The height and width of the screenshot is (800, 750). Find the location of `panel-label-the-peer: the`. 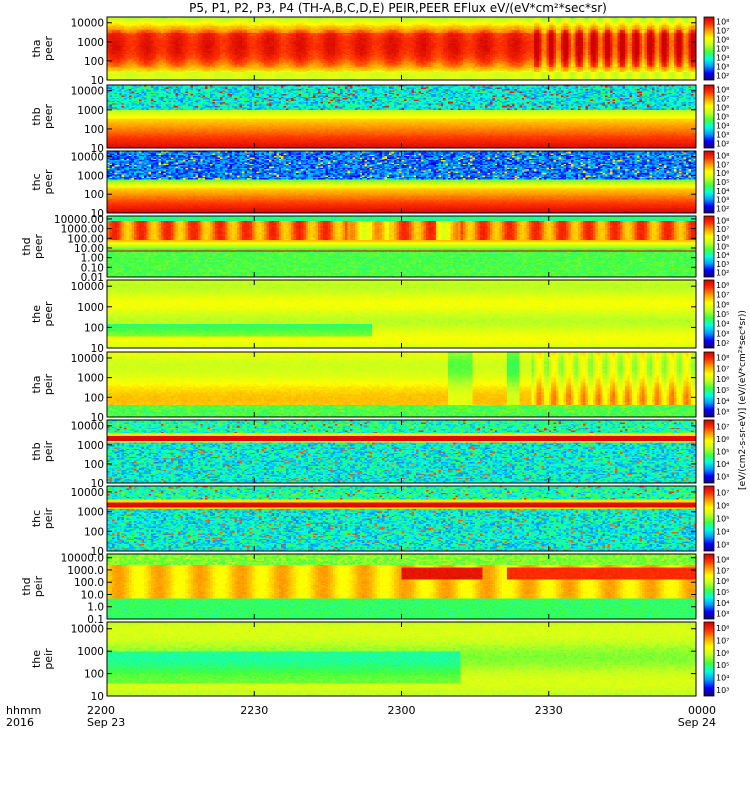

panel-label-the-peer: the is located at coordinates (36, 314).